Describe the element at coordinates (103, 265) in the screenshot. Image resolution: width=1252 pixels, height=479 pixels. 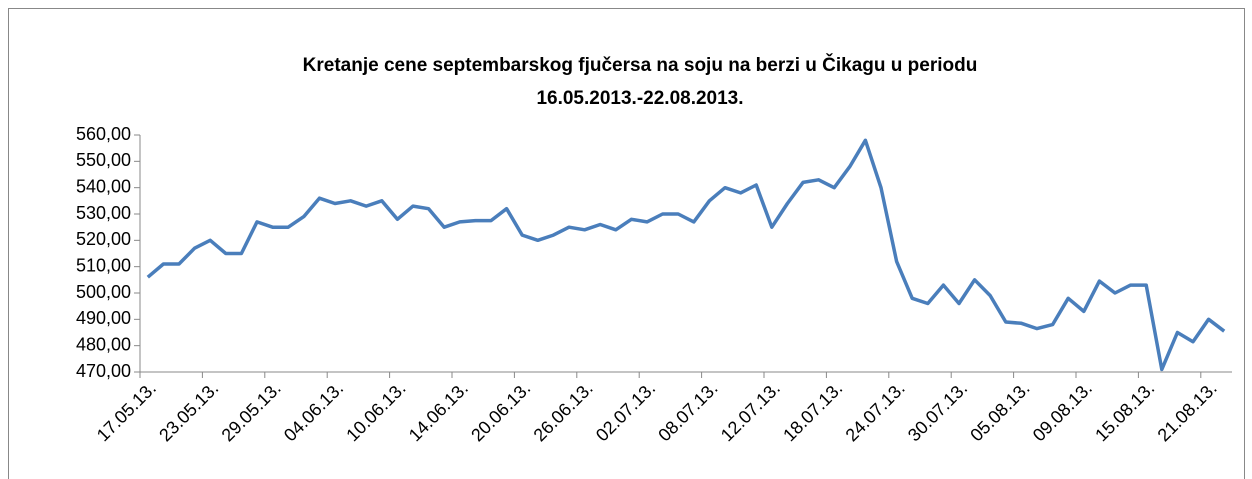
I see `y-tick-label: 510,00` at that location.